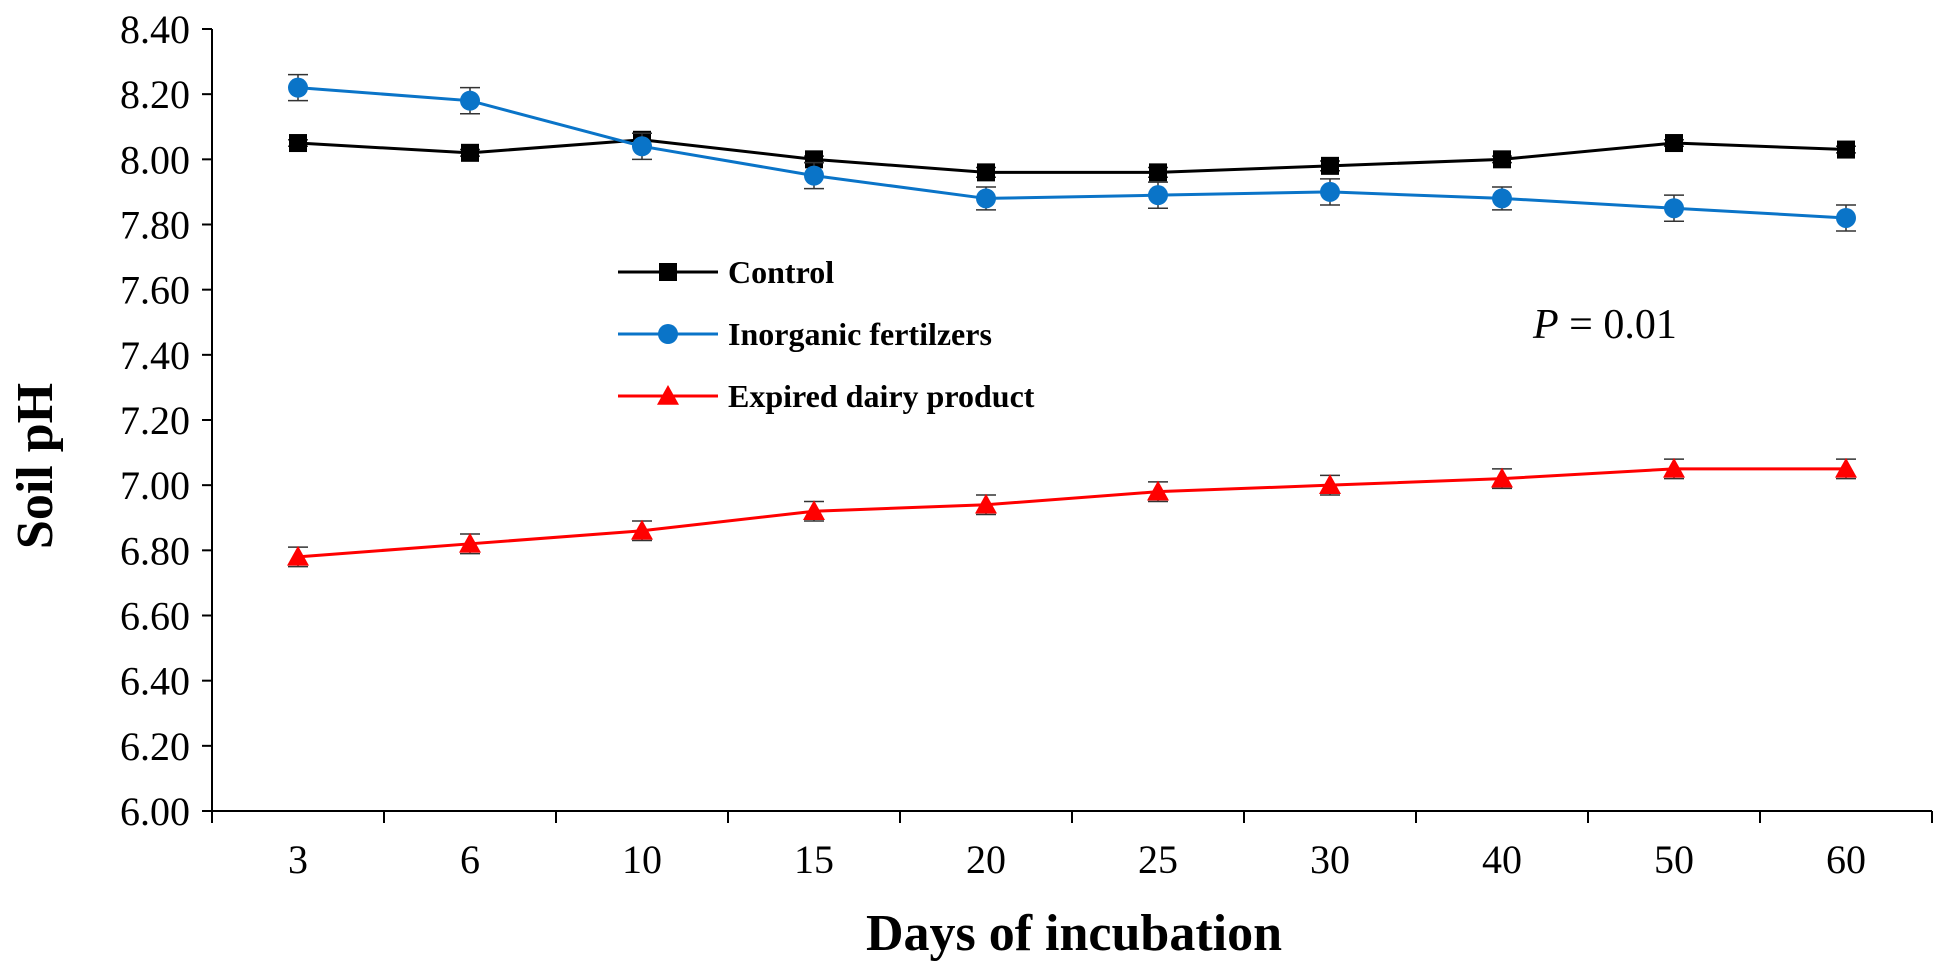 The image size is (1944, 972). Describe the element at coordinates (986, 859) in the screenshot. I see `x-tick-label: 20` at that location.